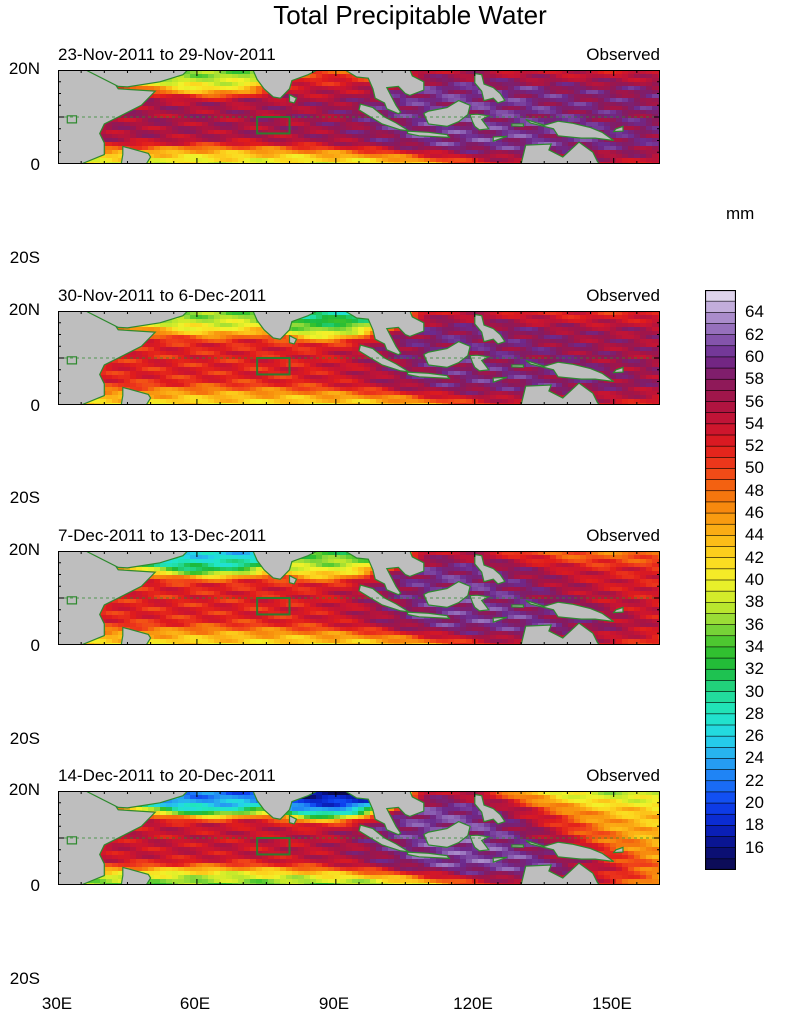 The width and height of the screenshot is (788, 1016). Describe the element at coordinates (754, 669) in the screenshot. I see `colorbar-tick-label: 32` at that location.